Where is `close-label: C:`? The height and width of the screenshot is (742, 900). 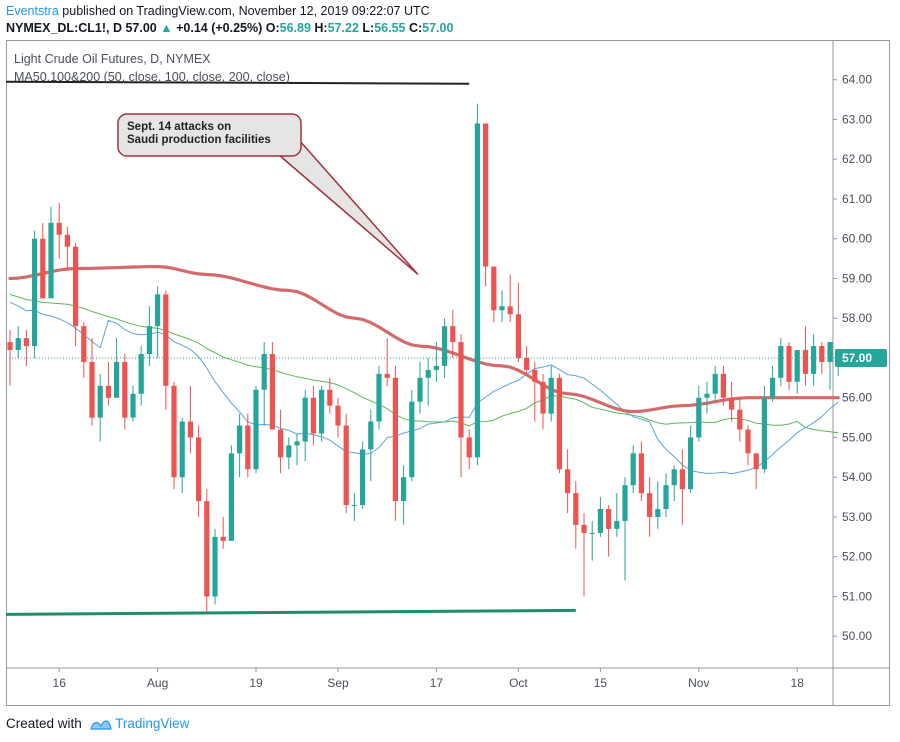 close-label: C: is located at coordinates (415, 28).